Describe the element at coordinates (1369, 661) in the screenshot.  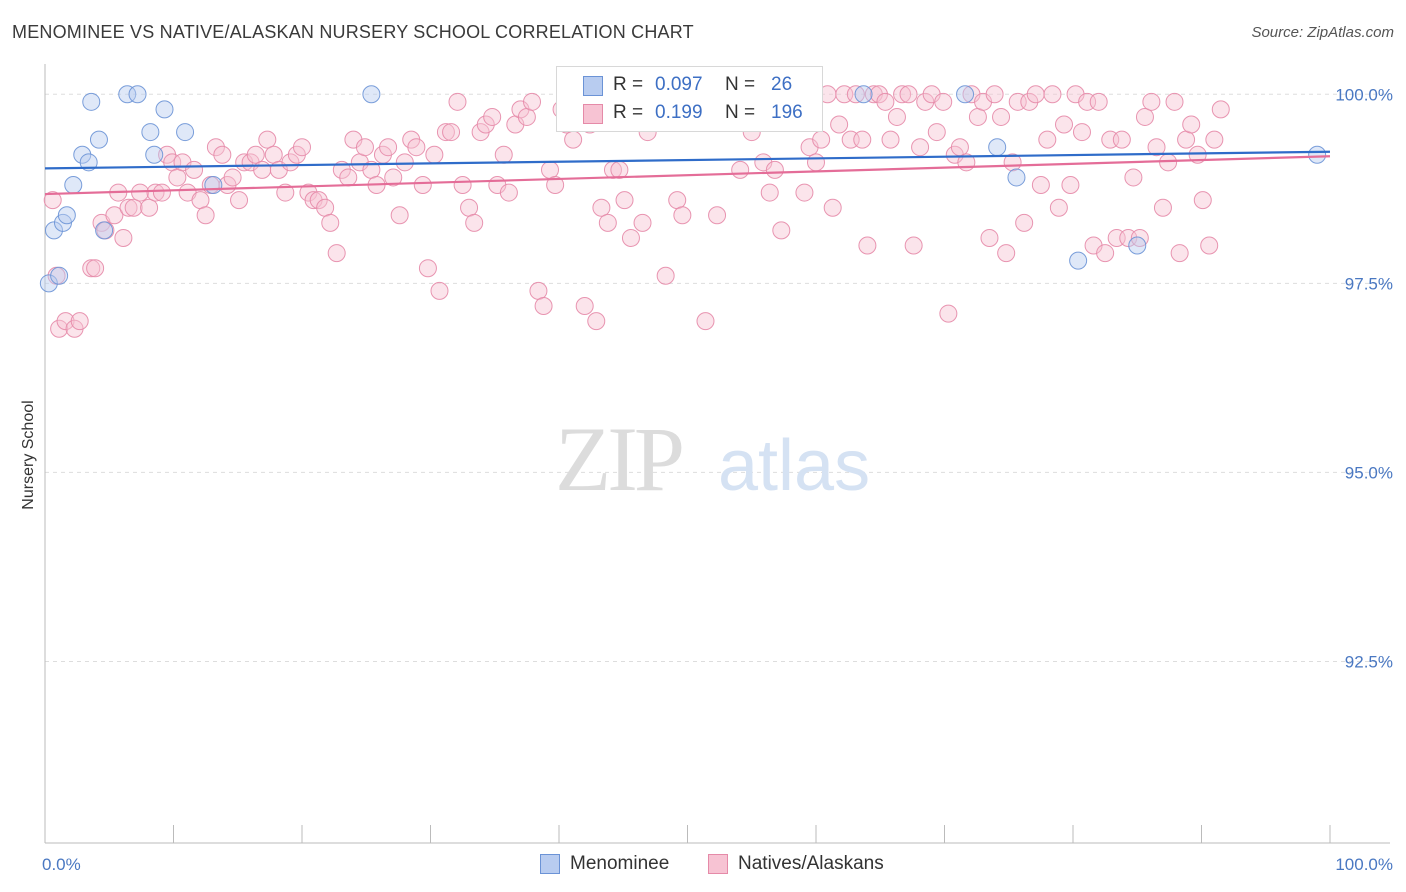
I see `y-tick-label: 92.5%` at that location.